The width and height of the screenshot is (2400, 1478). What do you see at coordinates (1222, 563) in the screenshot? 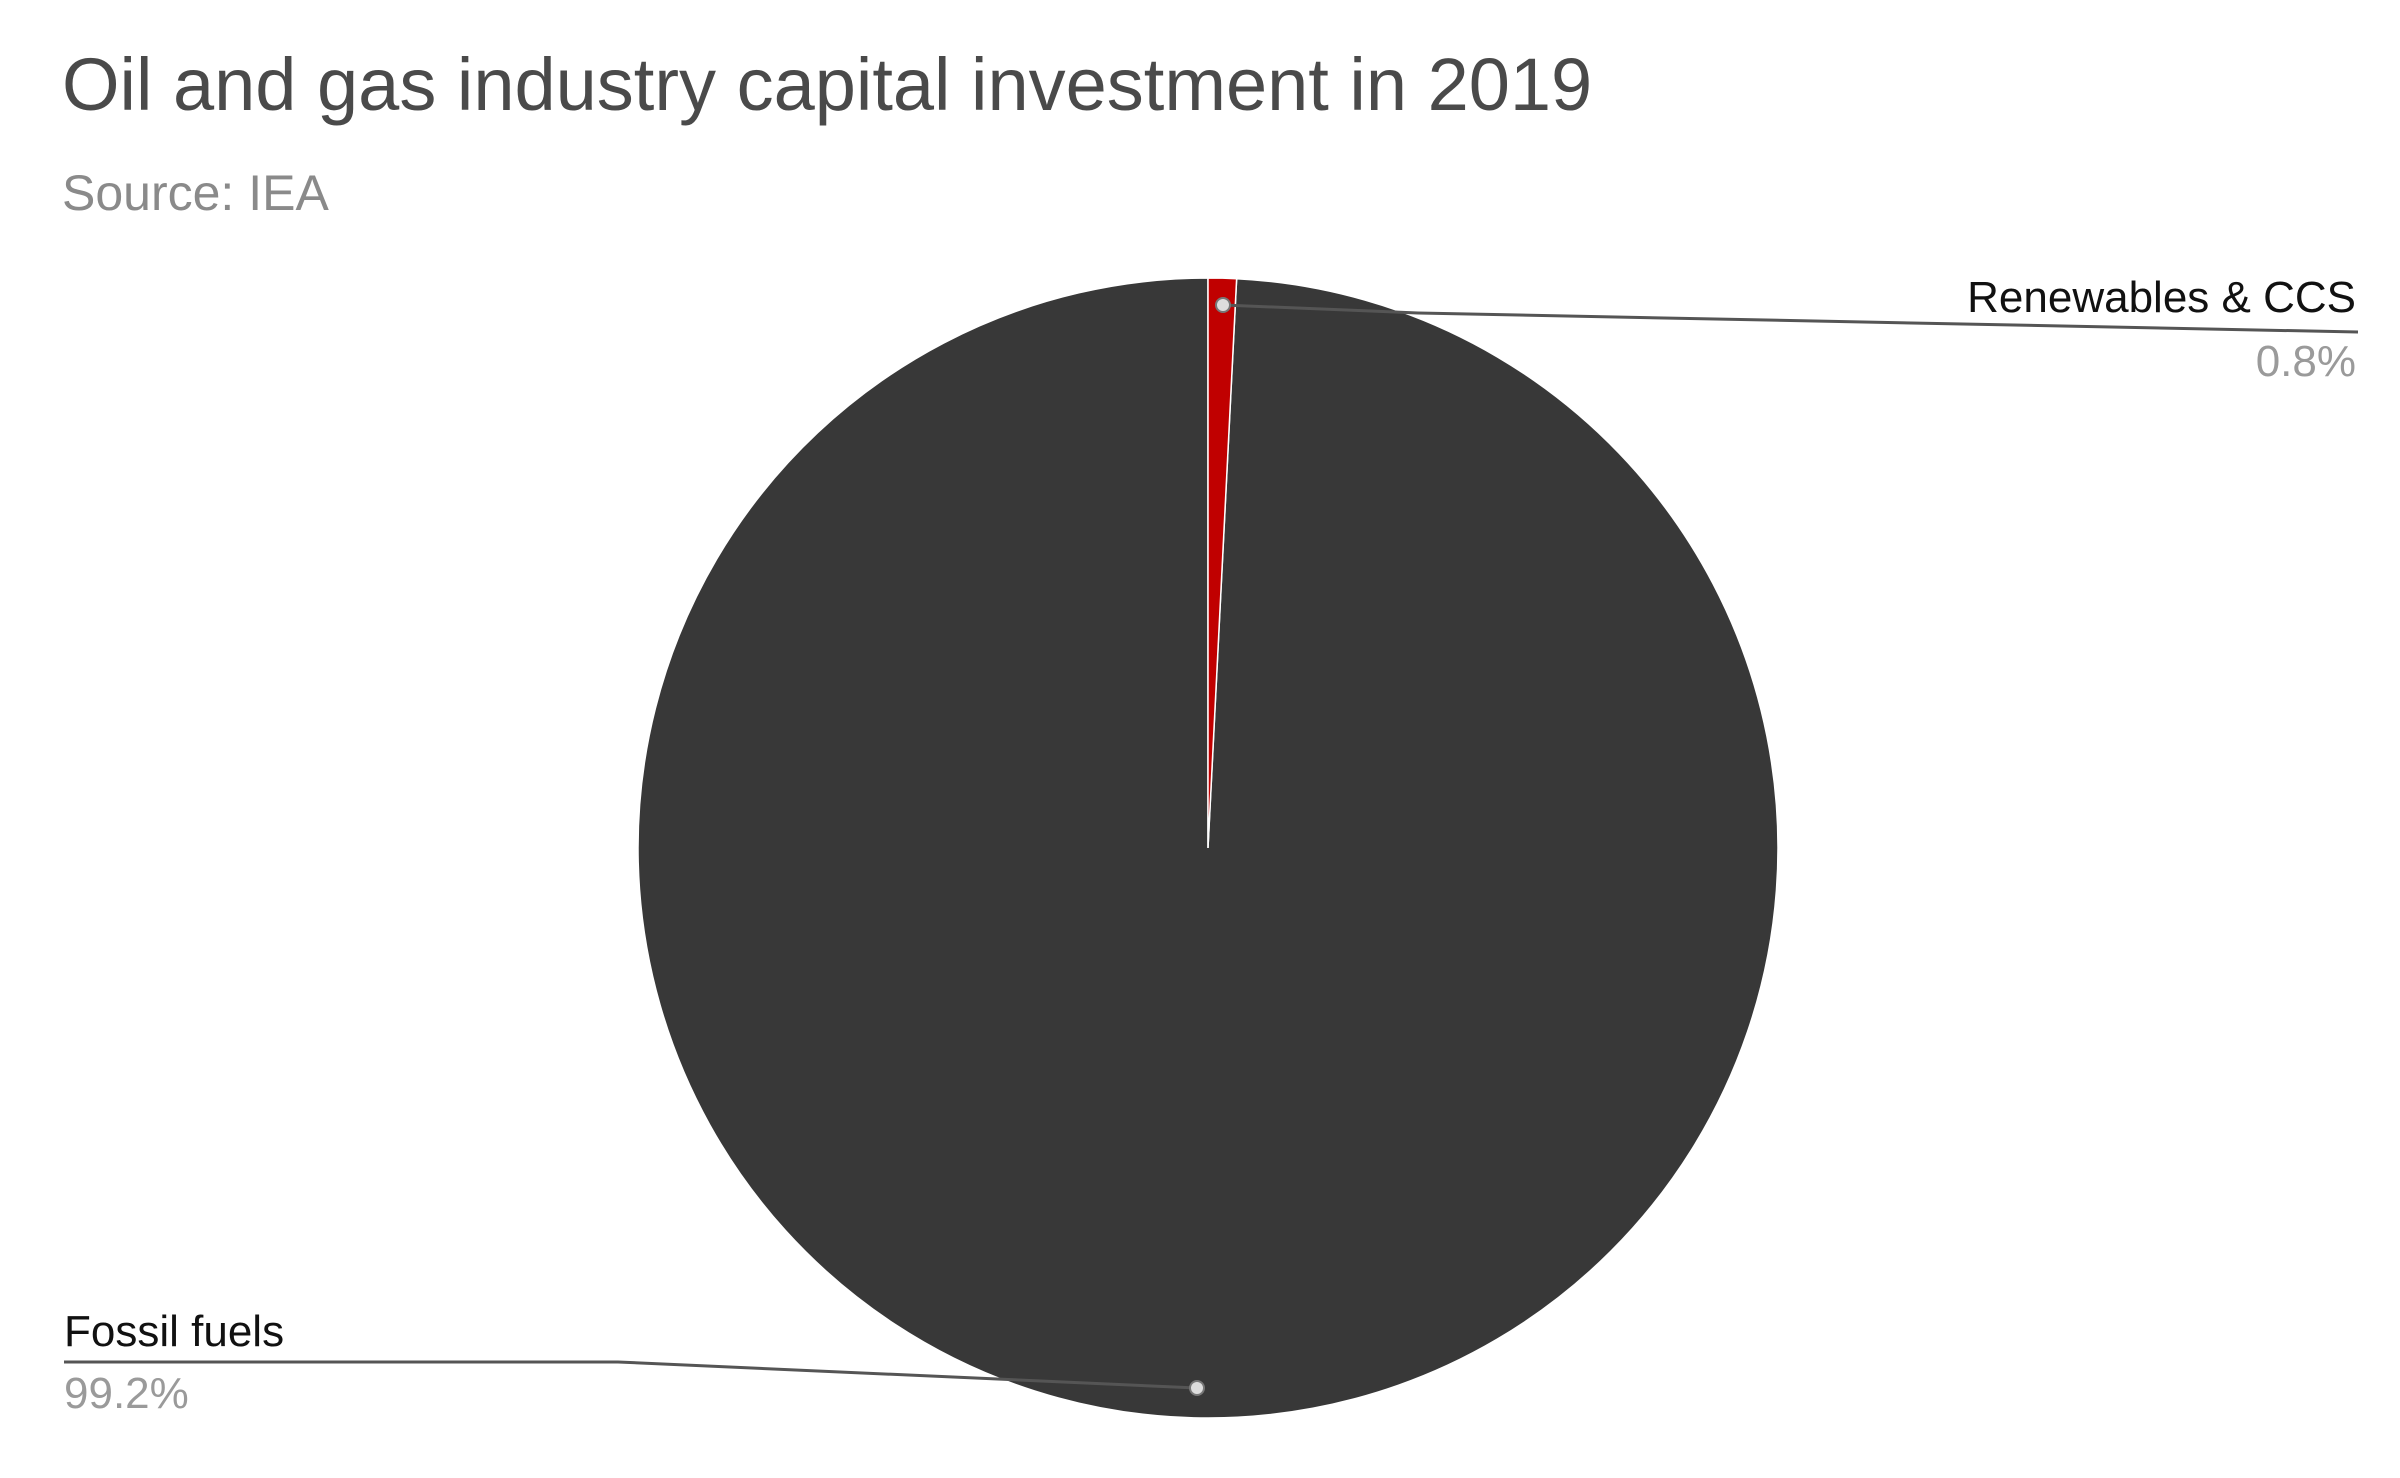
I see `pie-slice-renewables-ccs` at bounding box center [1222, 563].